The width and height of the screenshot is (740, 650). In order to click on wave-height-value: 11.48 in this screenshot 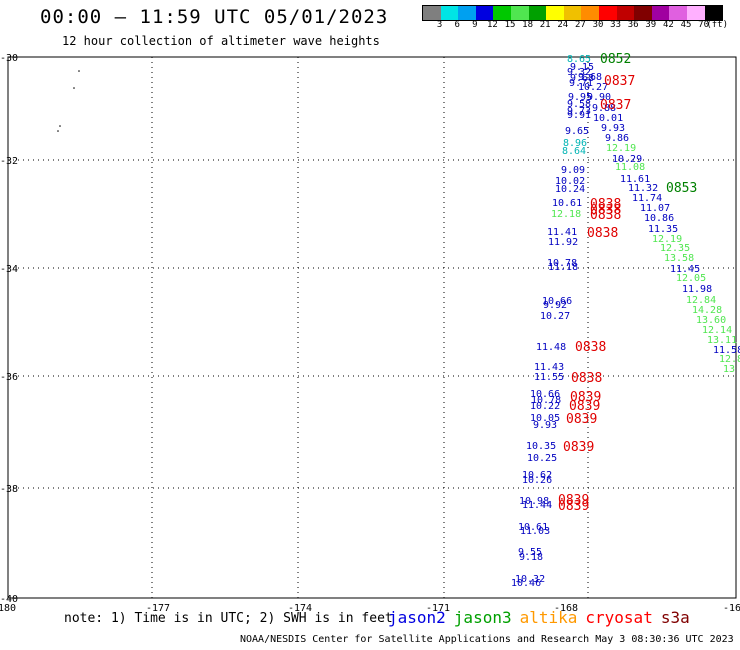, I will do `click(551, 347)`.